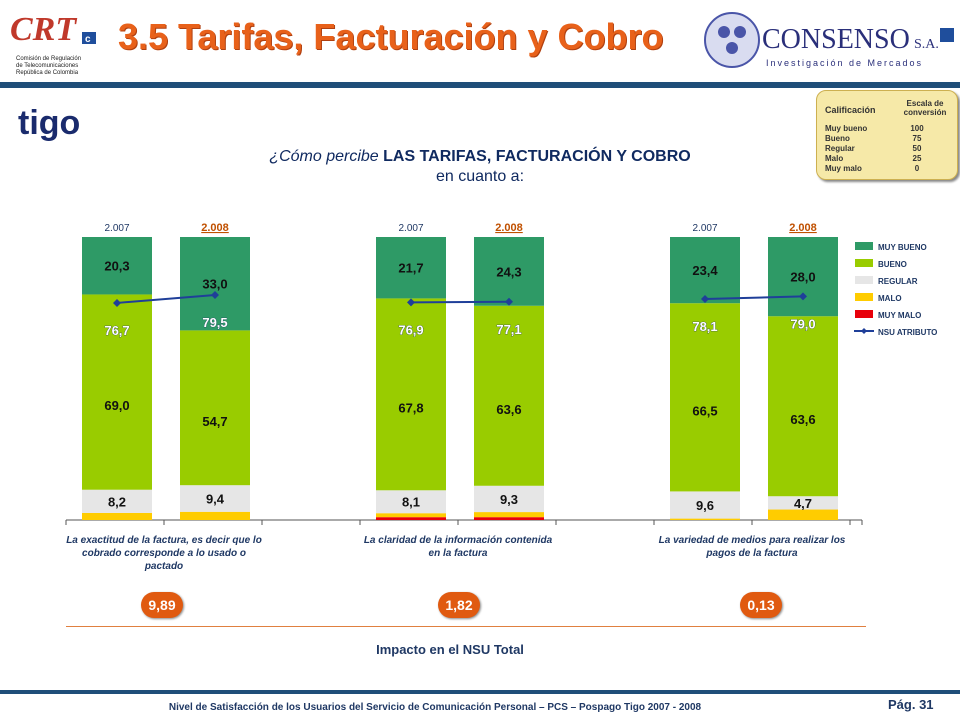 Image resolution: width=960 pixels, height=720 pixels. Describe the element at coordinates (410, 329) in the screenshot. I see `label-nsu: 76,9` at that location.